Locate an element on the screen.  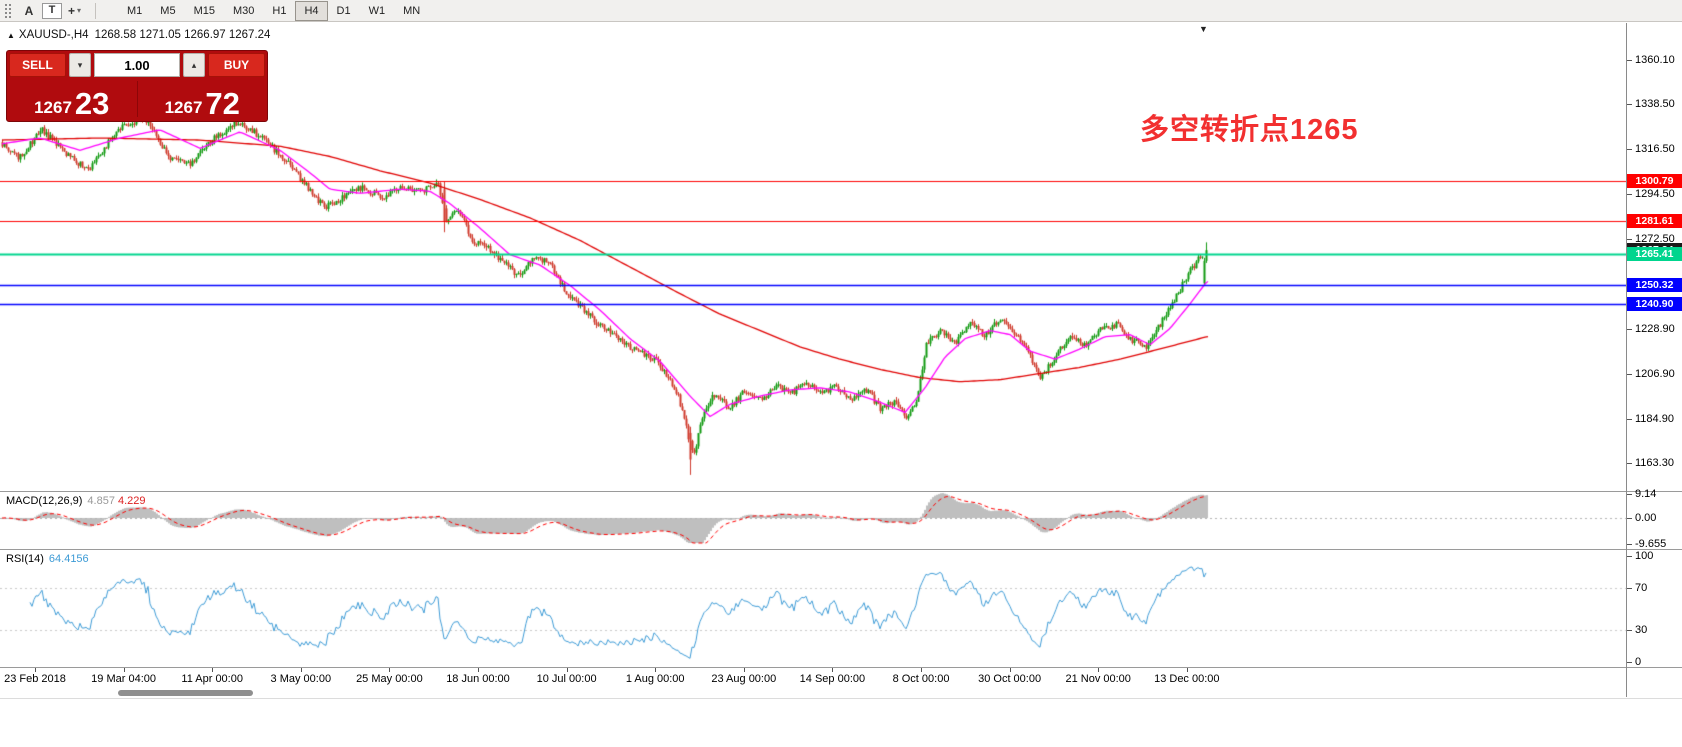
timeframe-button-m15: M15 is located at coordinates (204, 11).